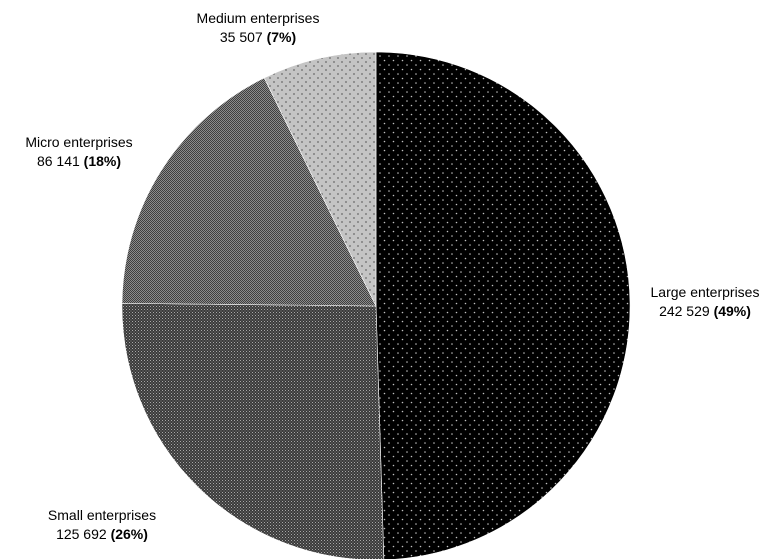 The width and height of the screenshot is (780, 559). What do you see at coordinates (83, 534) in the screenshot?
I see `slice-label-value: 125 692` at bounding box center [83, 534].